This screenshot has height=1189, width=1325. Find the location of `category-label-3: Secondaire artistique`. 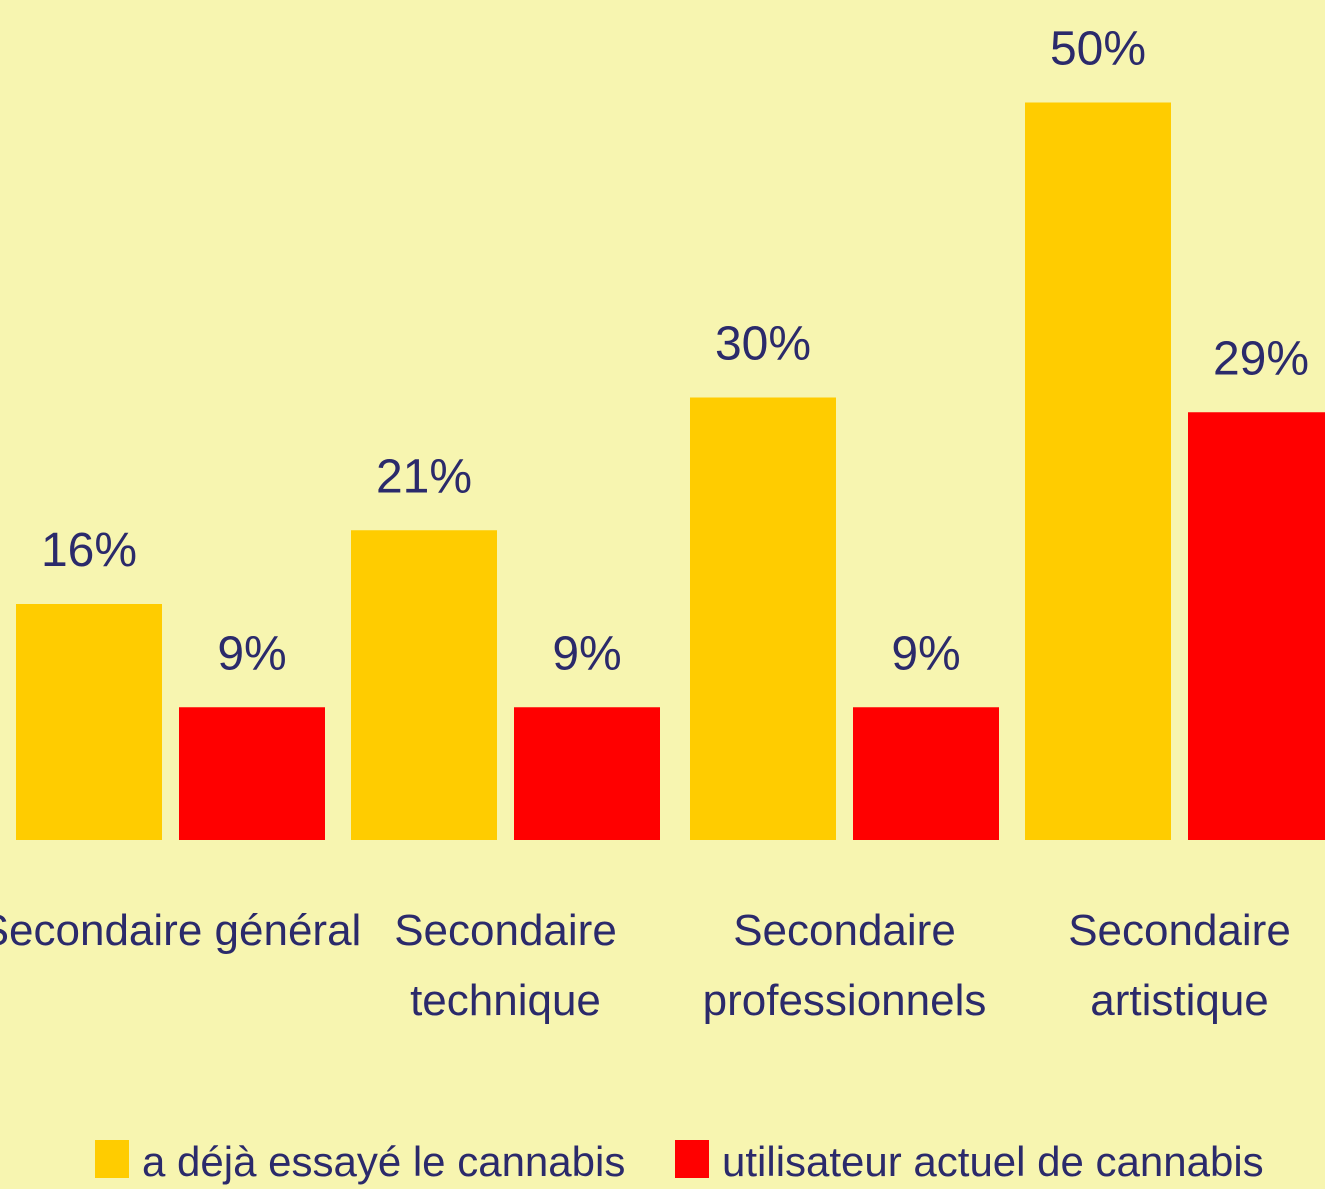

category-label-3: Secondaire artistique is located at coordinates (1179, 965).